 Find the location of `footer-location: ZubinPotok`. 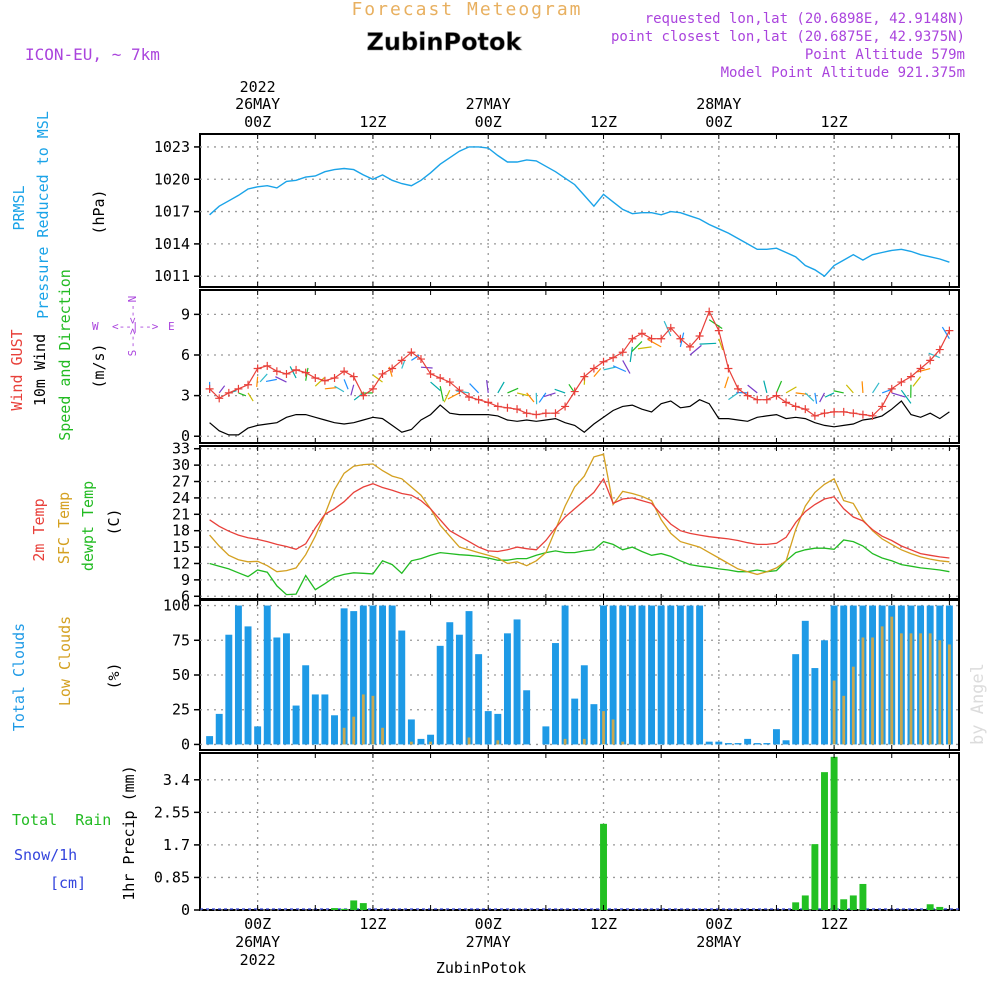

footer-location: ZubinPotok is located at coordinates (481, 968).